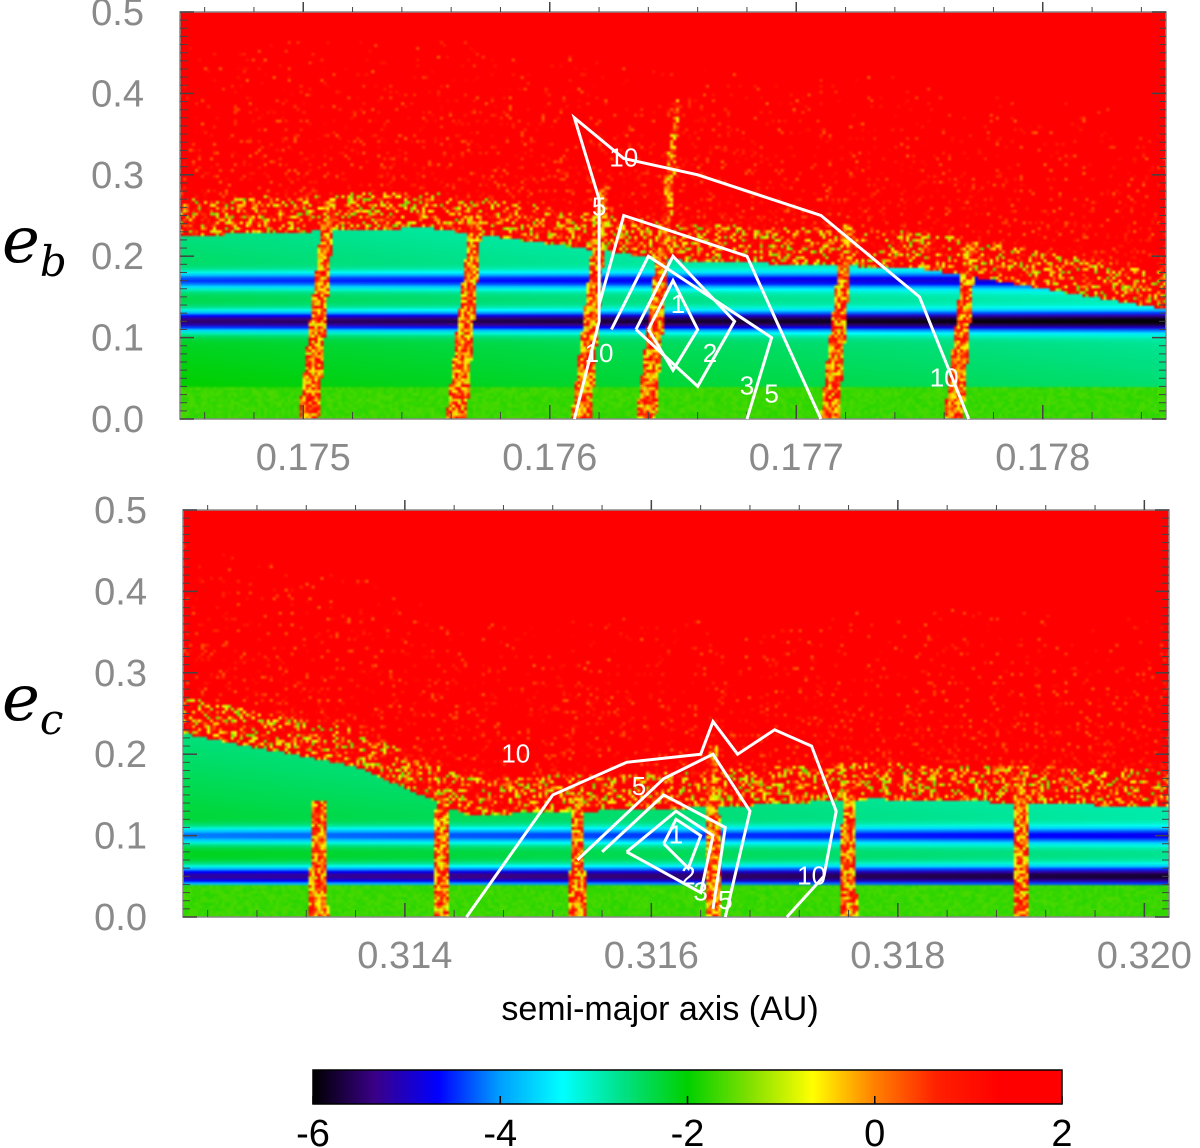 The height and width of the screenshot is (1148, 1200). Describe the element at coordinates (313, 1130) in the screenshot. I see `colorbar-tick-label: -6` at that location.